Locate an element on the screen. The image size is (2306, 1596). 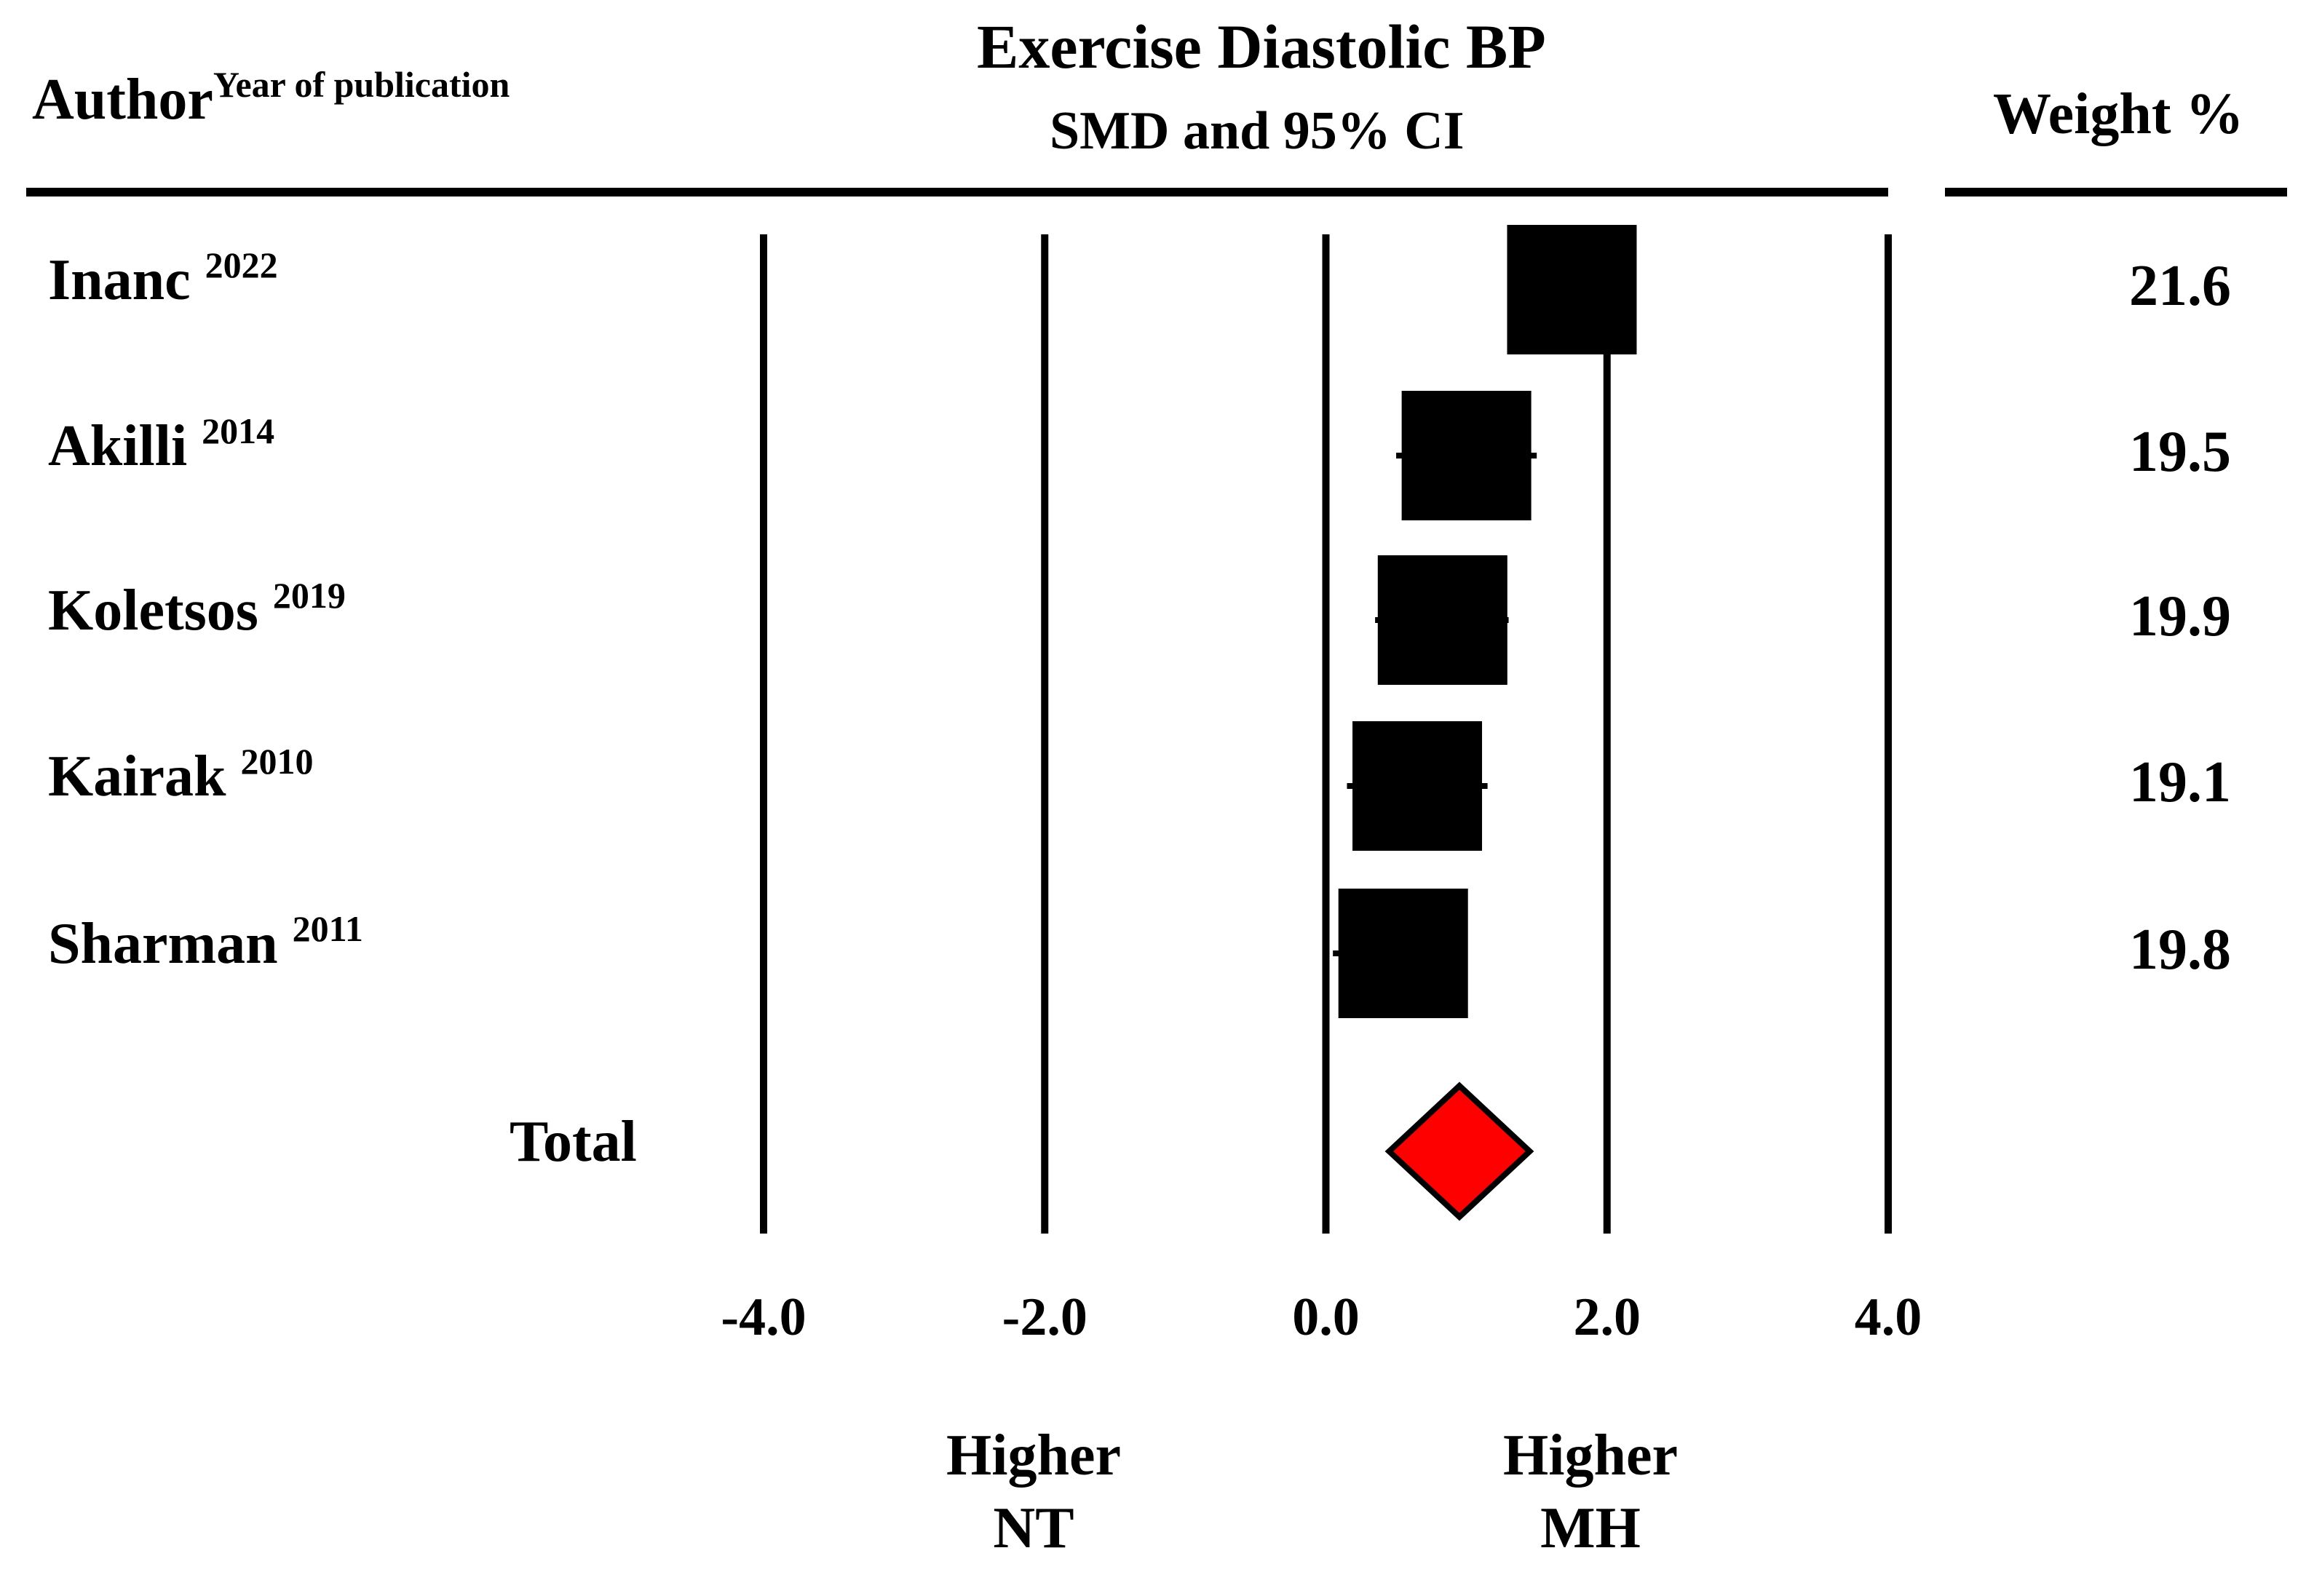
total-label: Total is located at coordinates (574, 1142).